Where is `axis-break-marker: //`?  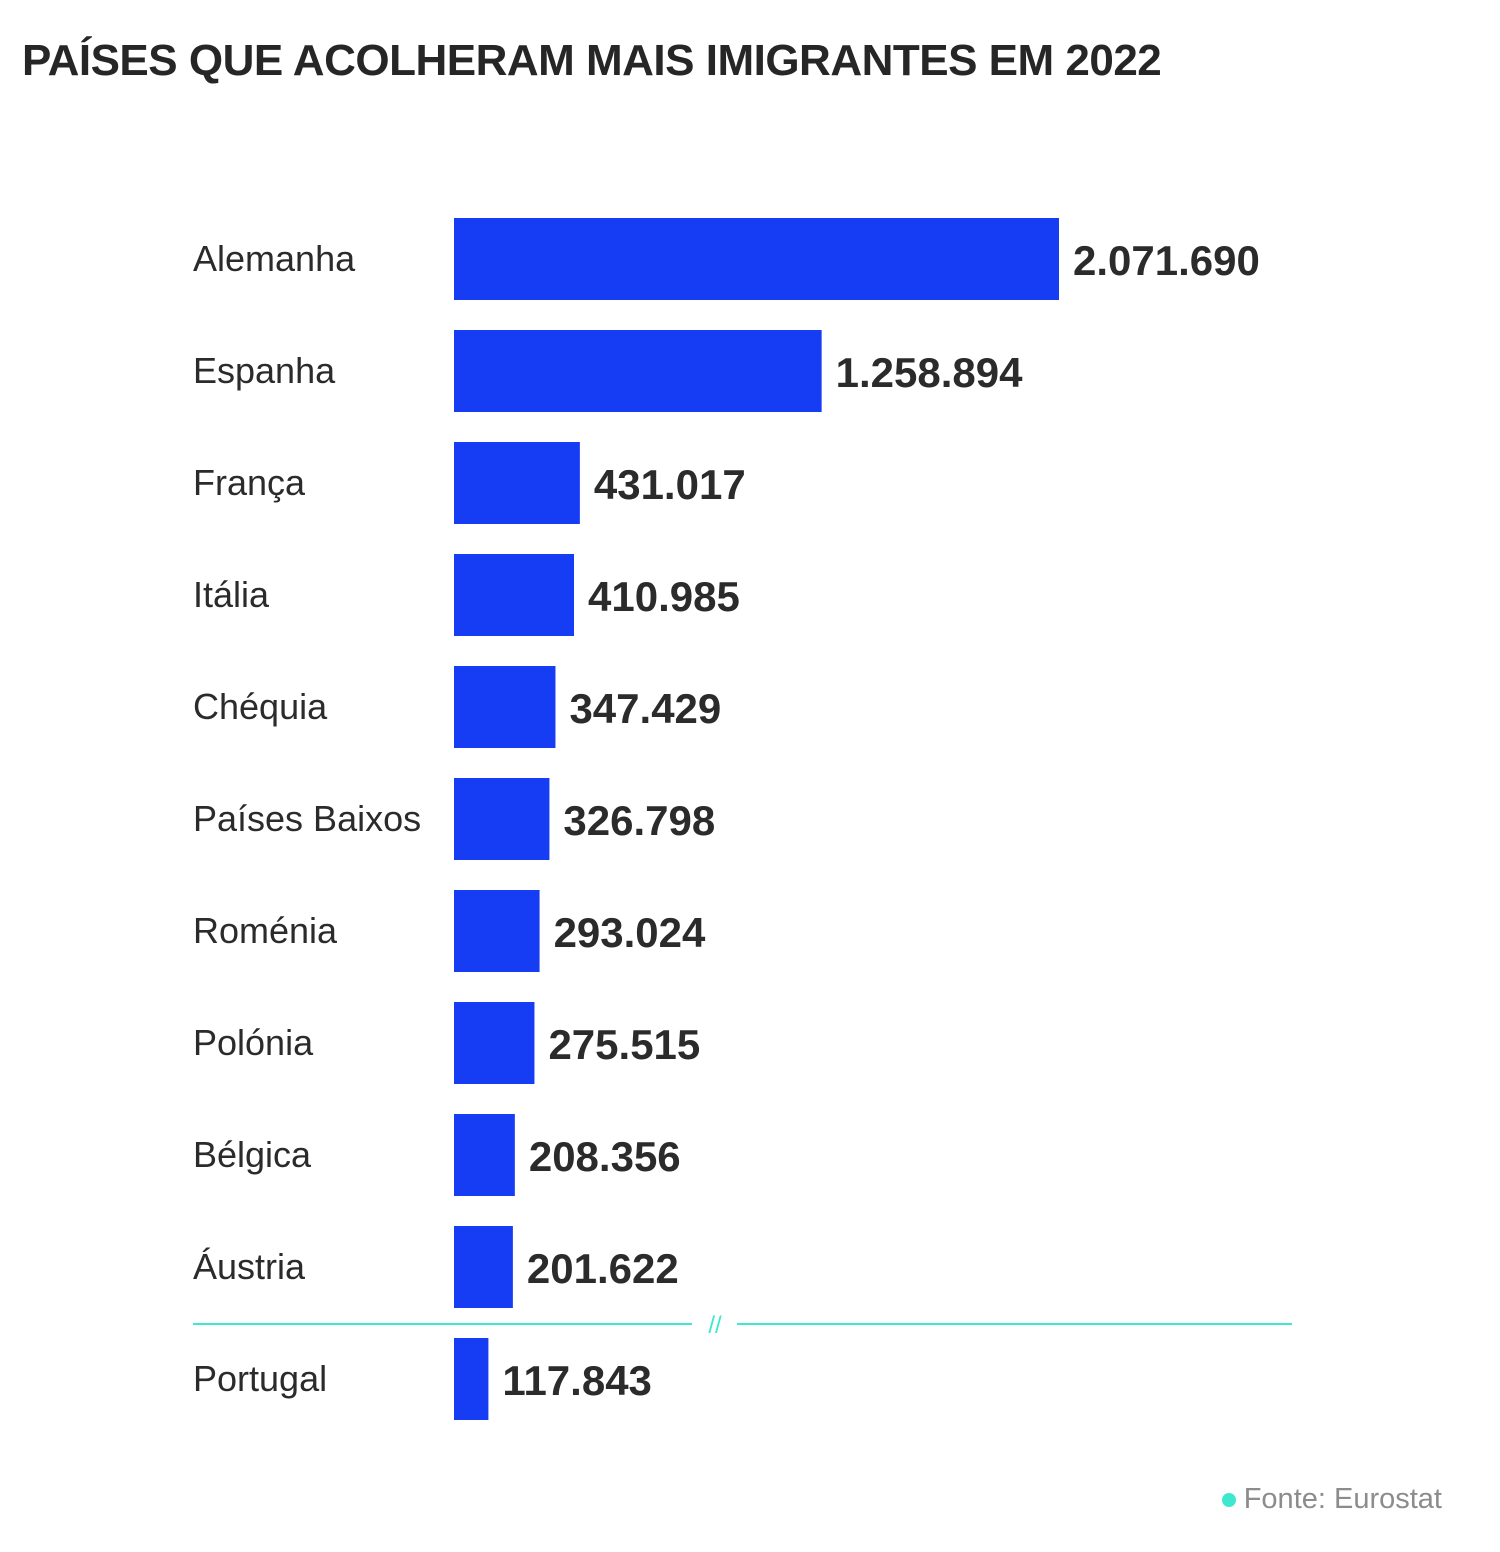 axis-break-marker: // is located at coordinates (715, 1325).